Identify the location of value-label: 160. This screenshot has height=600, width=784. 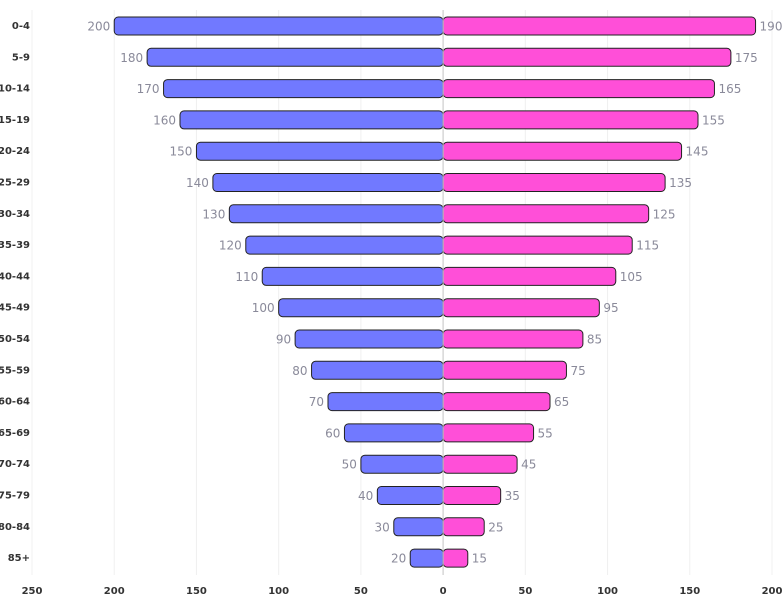
(164, 120).